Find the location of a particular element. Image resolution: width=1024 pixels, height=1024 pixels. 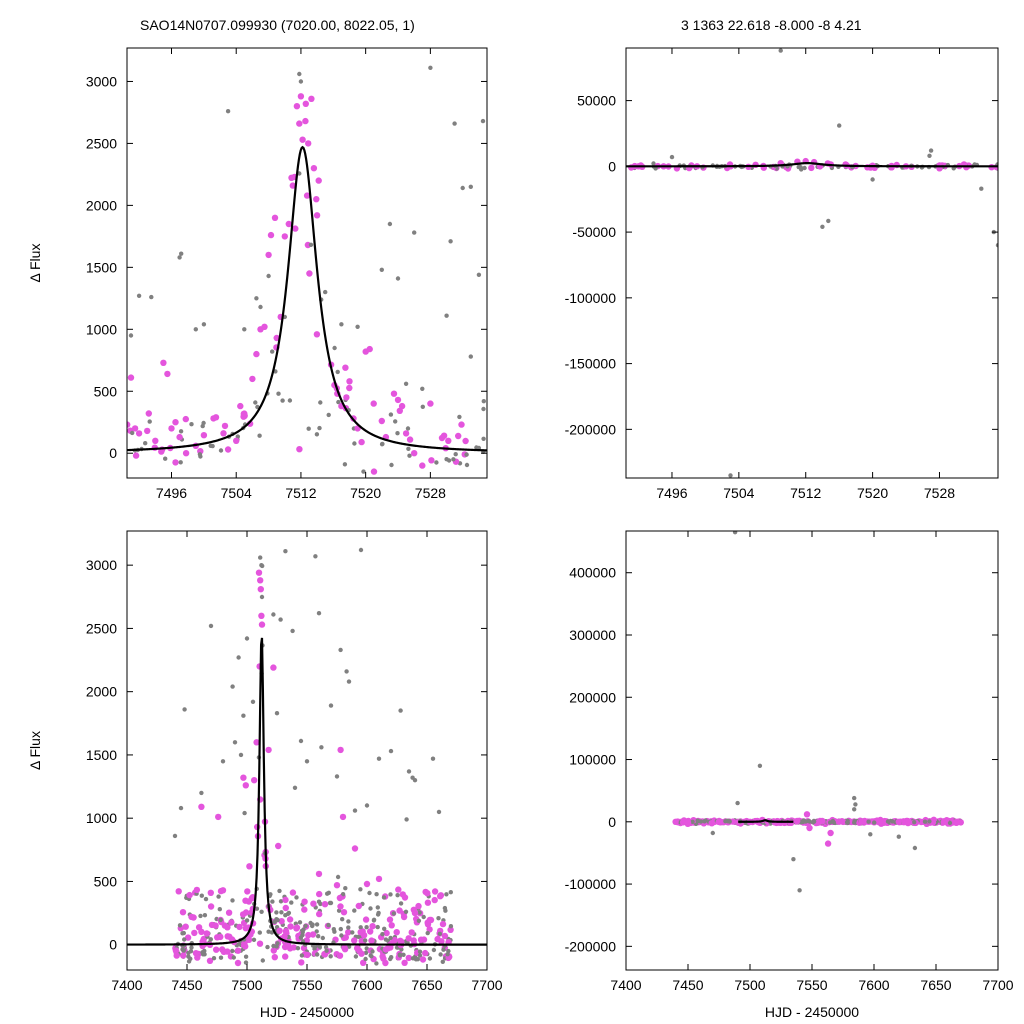

y-tick-label: 1000 is located at coordinates (101, 818).